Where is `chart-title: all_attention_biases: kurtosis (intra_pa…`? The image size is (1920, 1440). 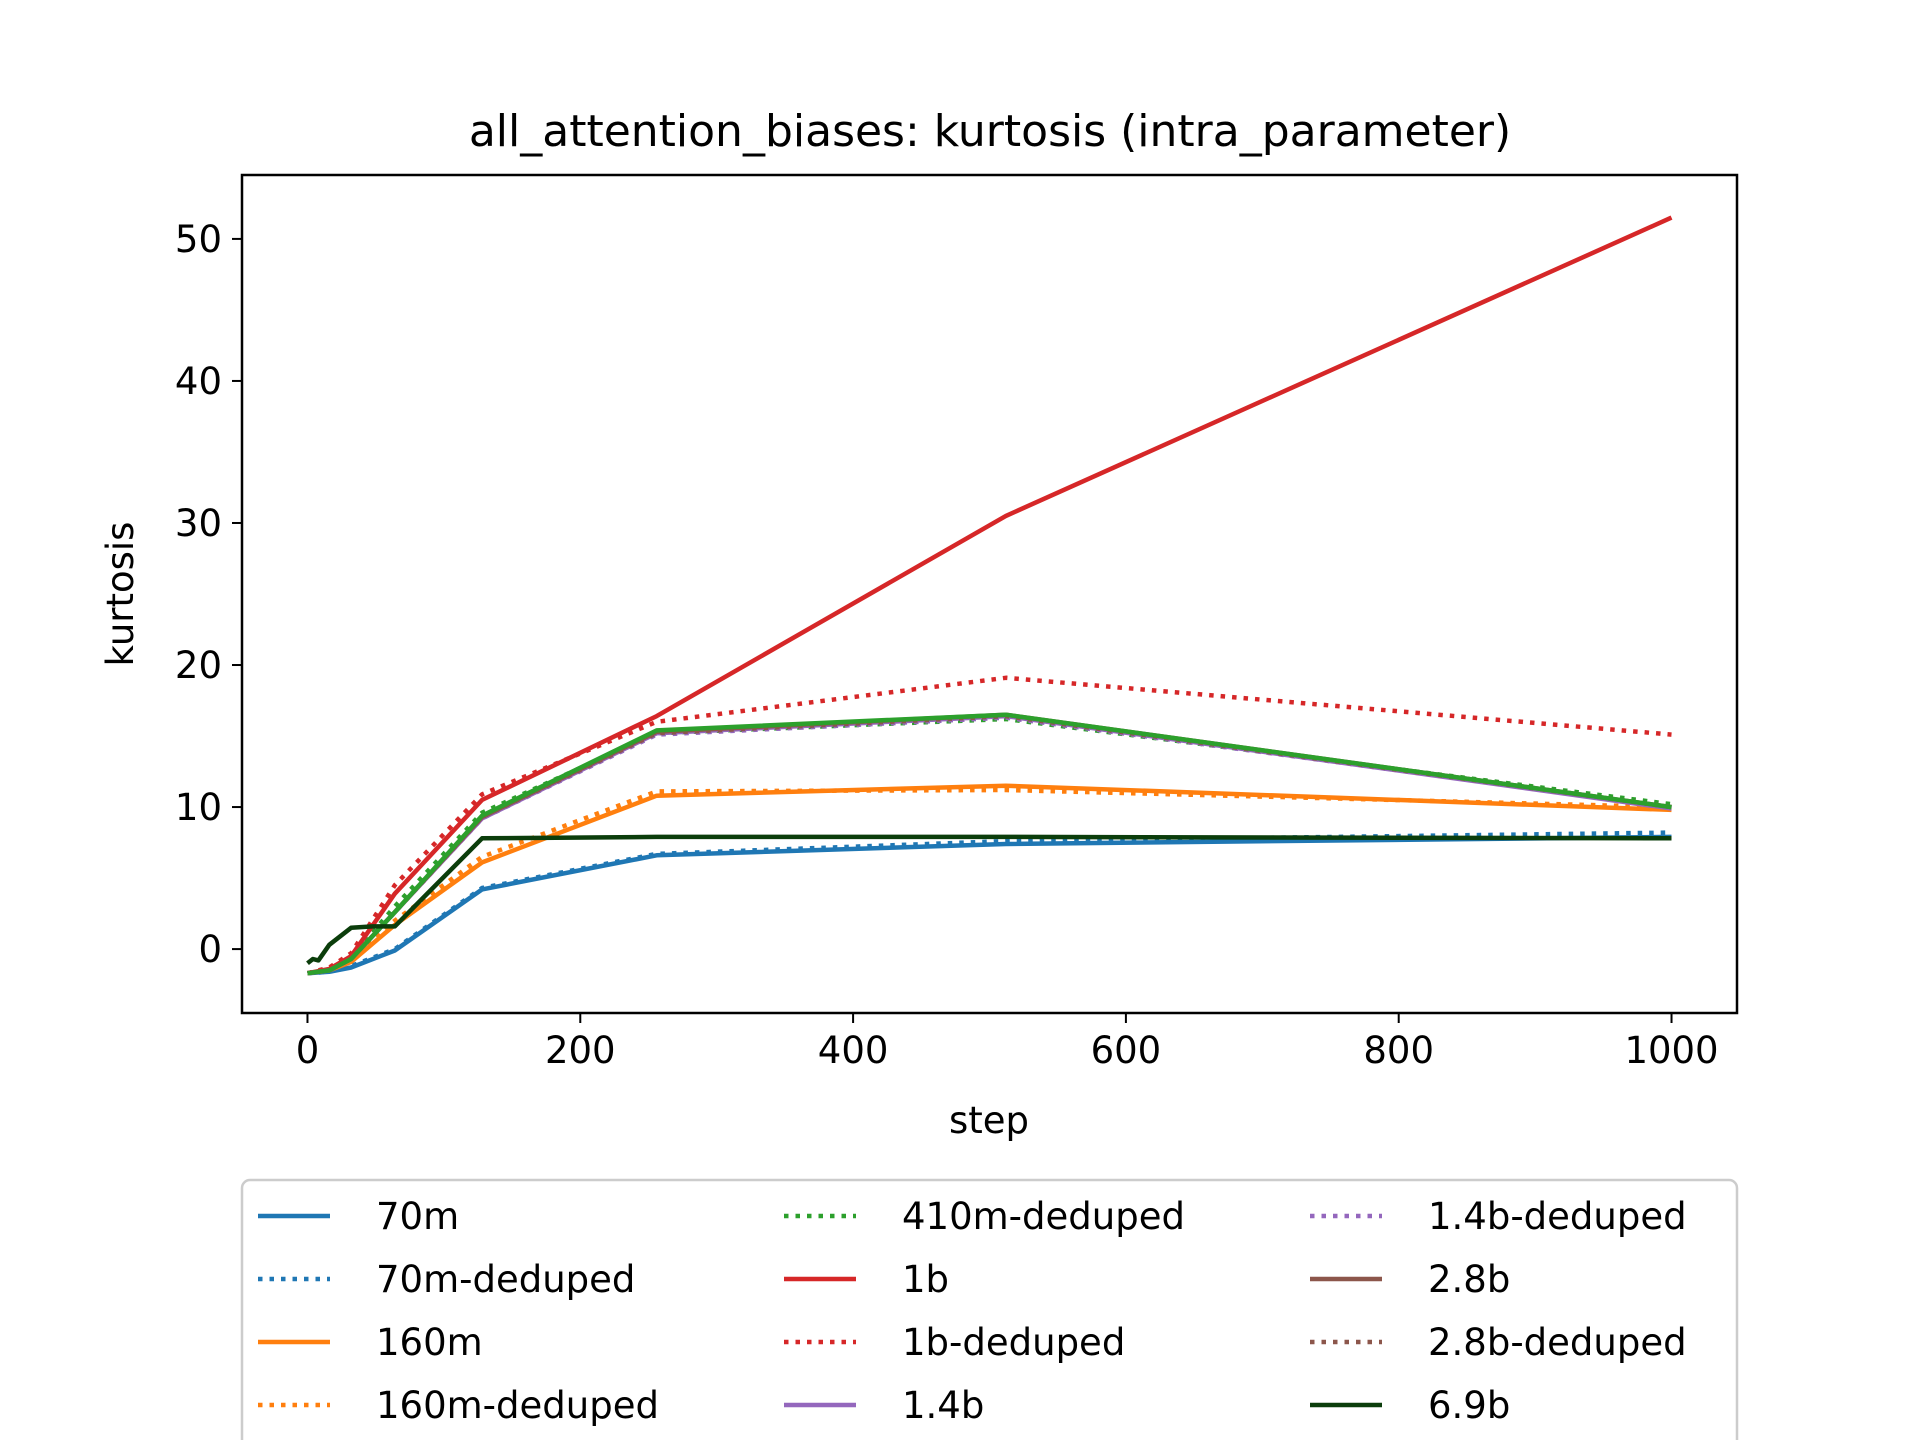
chart-title: all_attention_biases: kurtosis (intra_pa… is located at coordinates (990, 131).